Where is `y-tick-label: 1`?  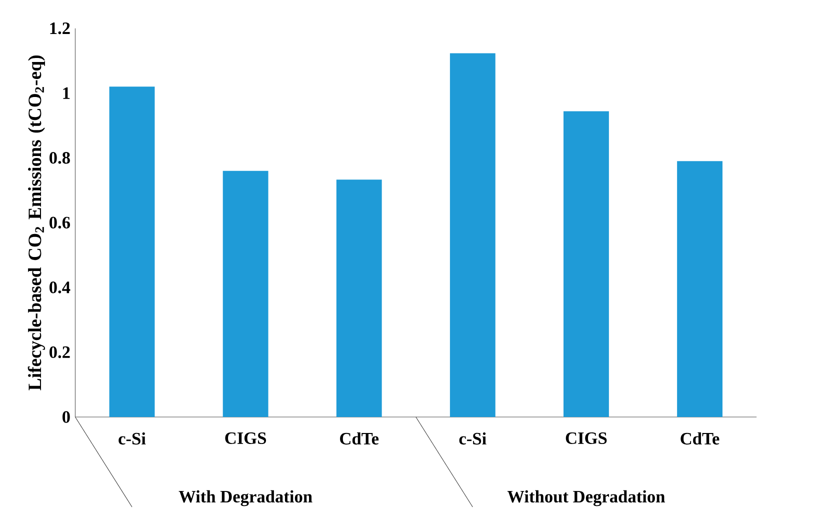
y-tick-label: 1 is located at coordinates (66, 94).